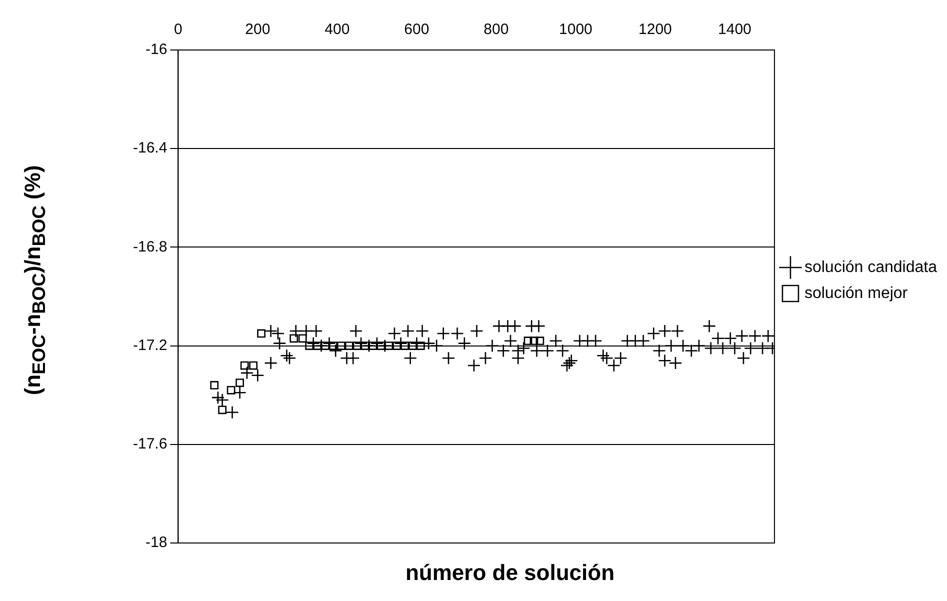 The image size is (947, 601). What do you see at coordinates (157, 49) in the screenshot?
I see `y-tick-label: -16` at bounding box center [157, 49].